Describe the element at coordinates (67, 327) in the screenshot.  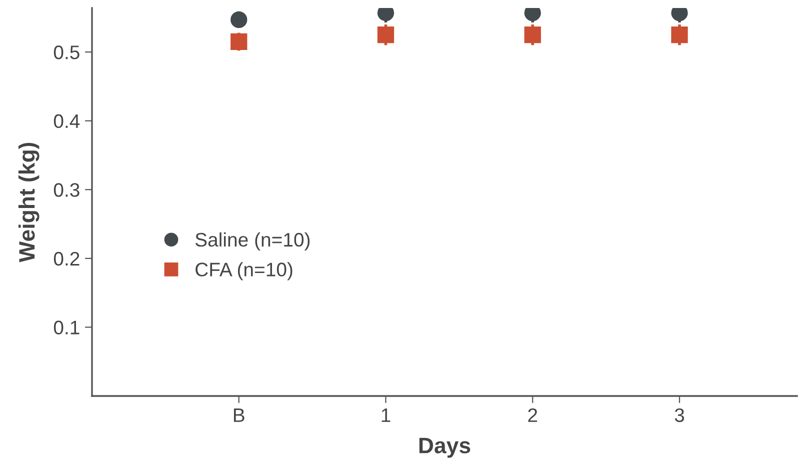
I see `y-tick-label: 0.1` at that location.